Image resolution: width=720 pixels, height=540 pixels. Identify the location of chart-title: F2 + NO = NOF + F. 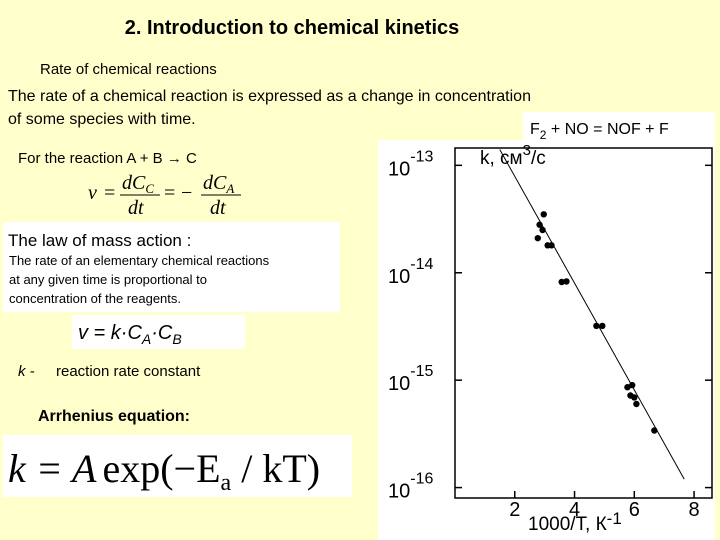
(599, 131).